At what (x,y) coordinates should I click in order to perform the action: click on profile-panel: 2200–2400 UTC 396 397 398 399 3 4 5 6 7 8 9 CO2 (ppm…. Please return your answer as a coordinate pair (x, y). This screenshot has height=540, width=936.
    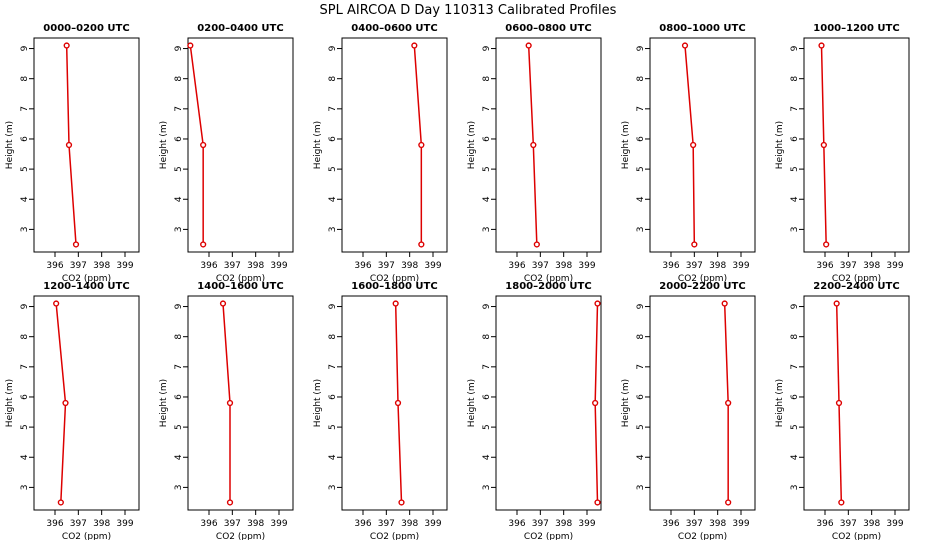
    Looking at the image, I should click on (842, 410).